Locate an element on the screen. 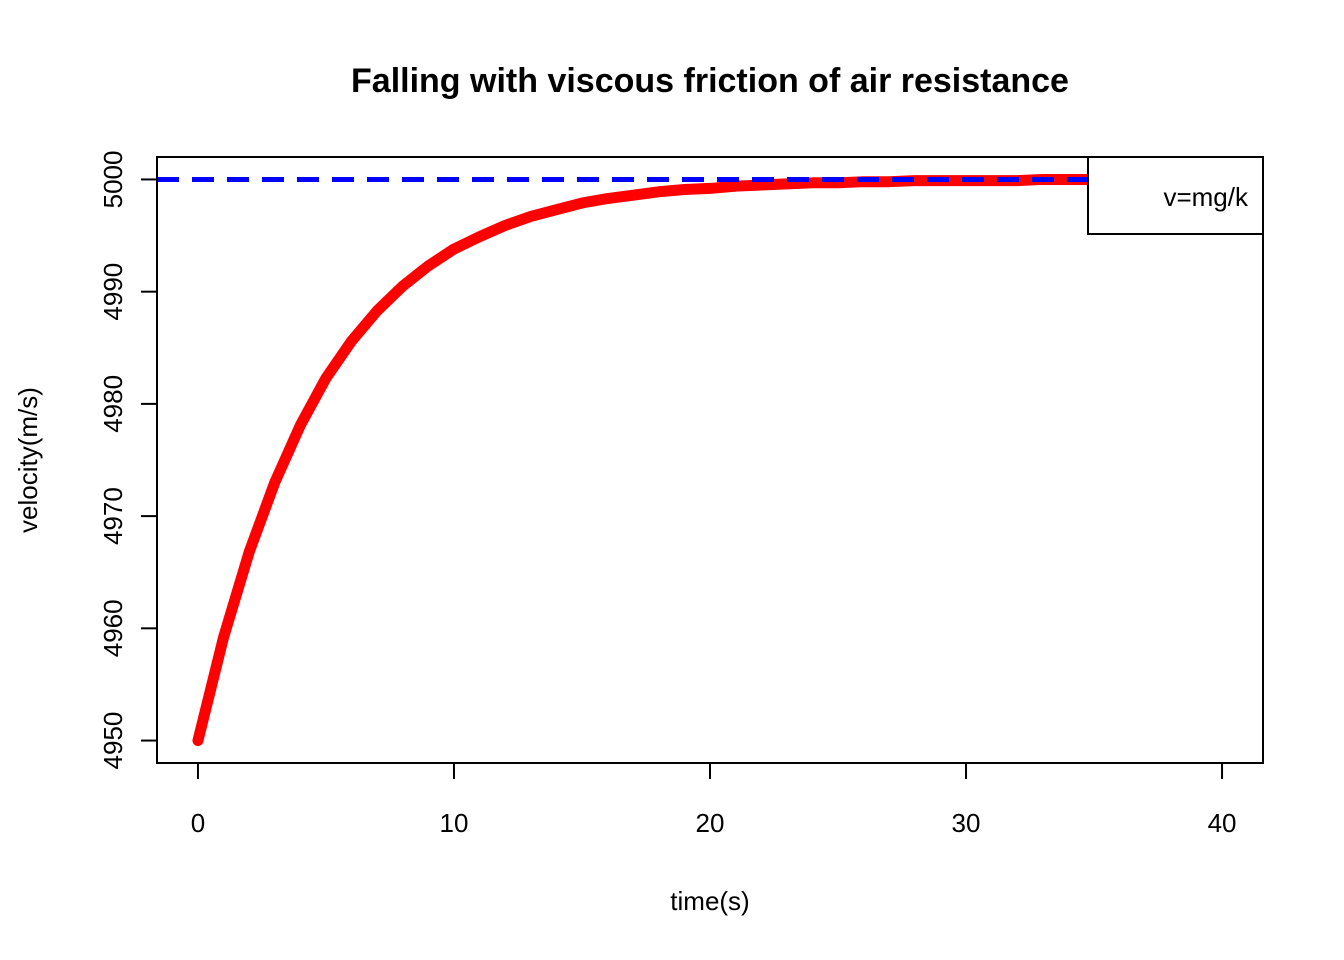 This screenshot has height=960, width=1344. x-tick-label: 30 is located at coordinates (966, 823).